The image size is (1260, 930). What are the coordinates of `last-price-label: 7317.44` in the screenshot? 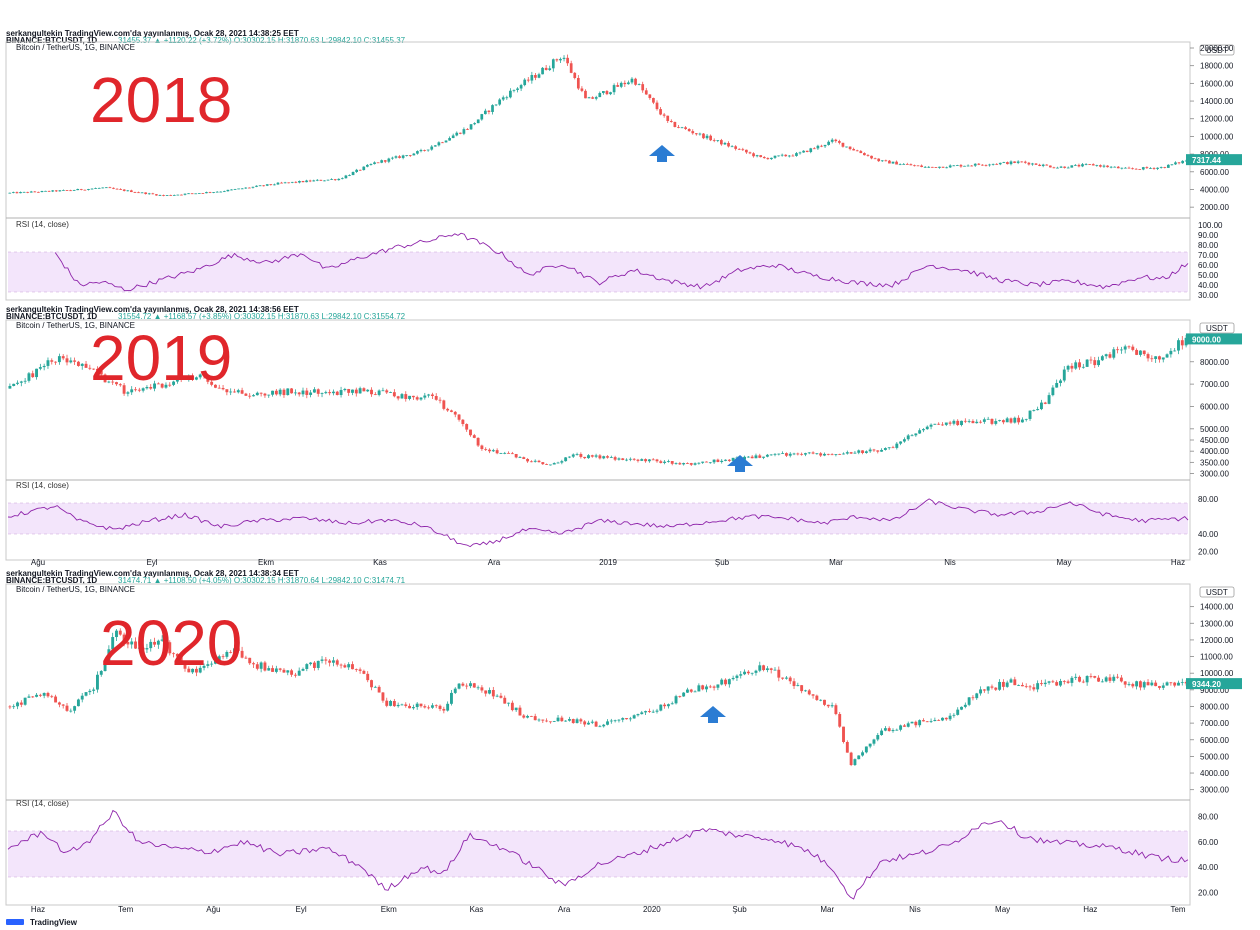 It's located at (1206, 160).